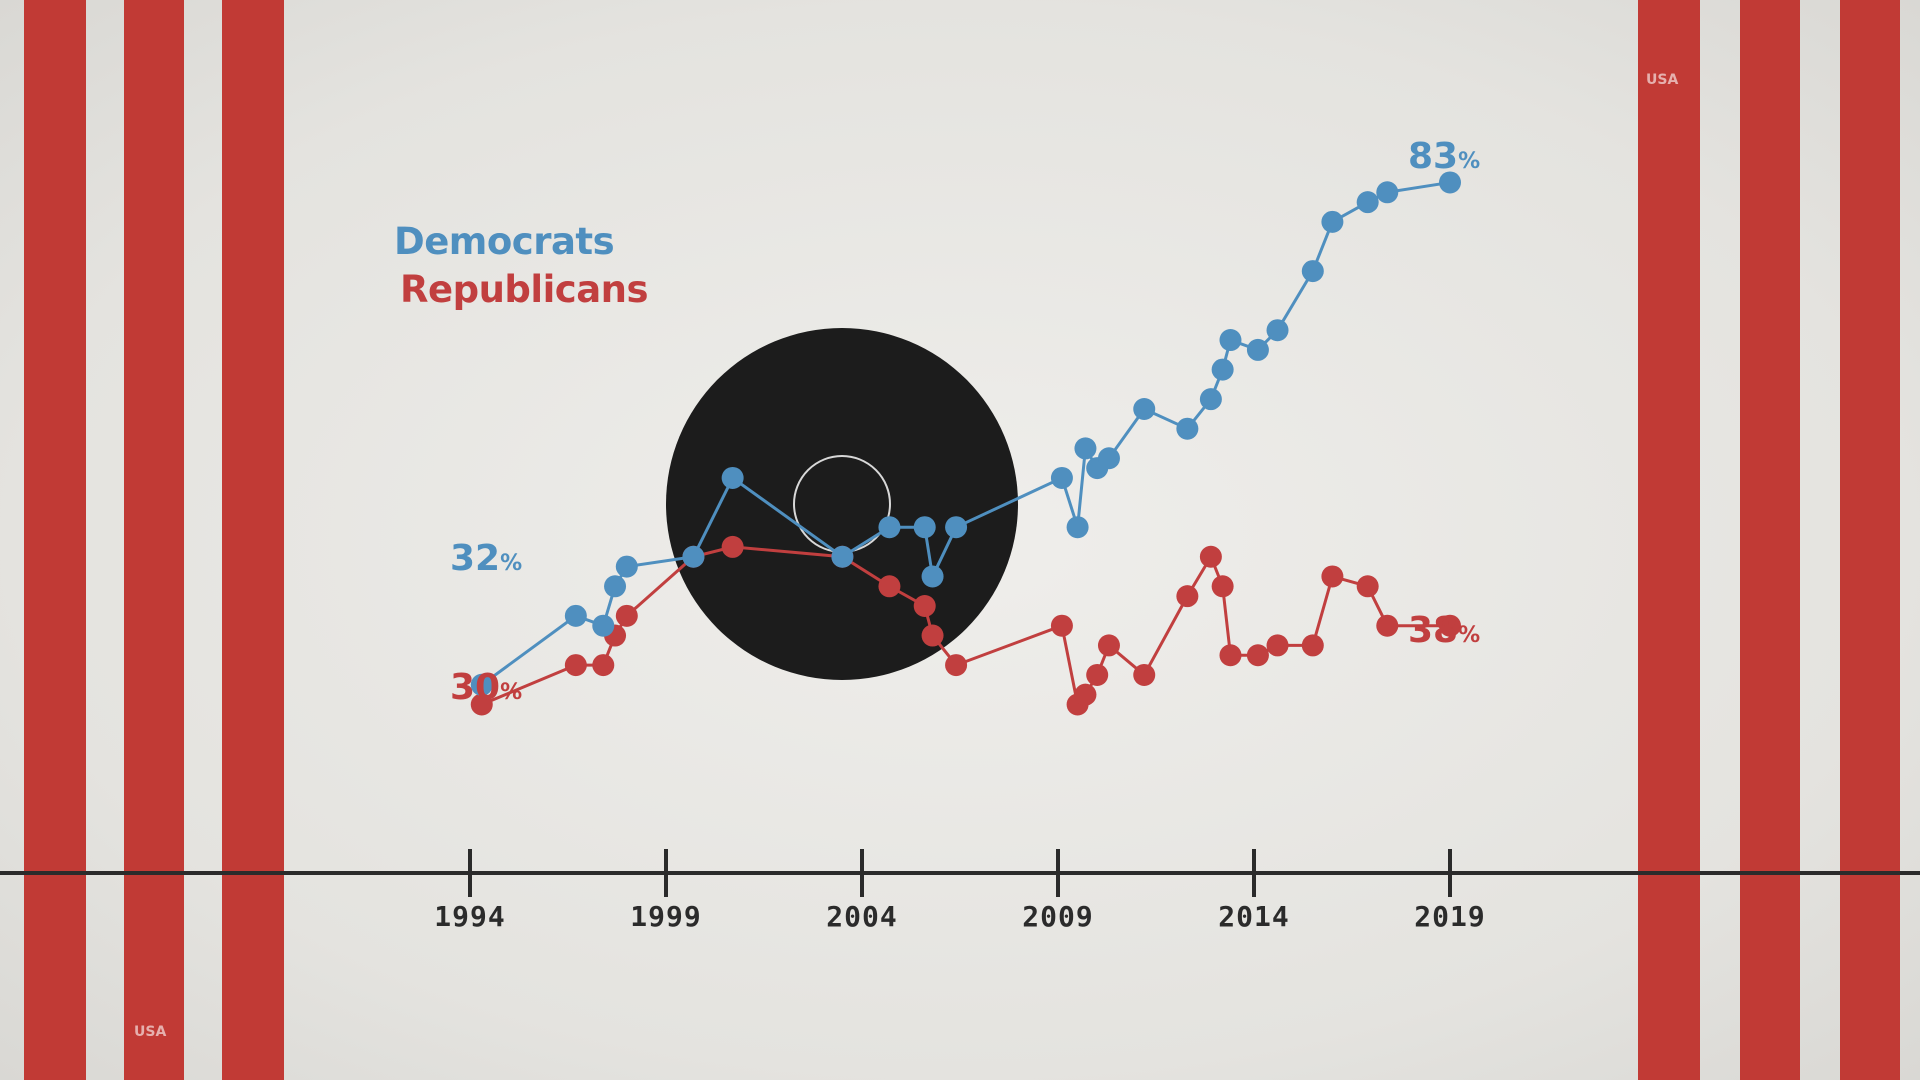 The width and height of the screenshot is (1920, 1080). What do you see at coordinates (842, 504) in the screenshot?
I see `center-disc` at bounding box center [842, 504].